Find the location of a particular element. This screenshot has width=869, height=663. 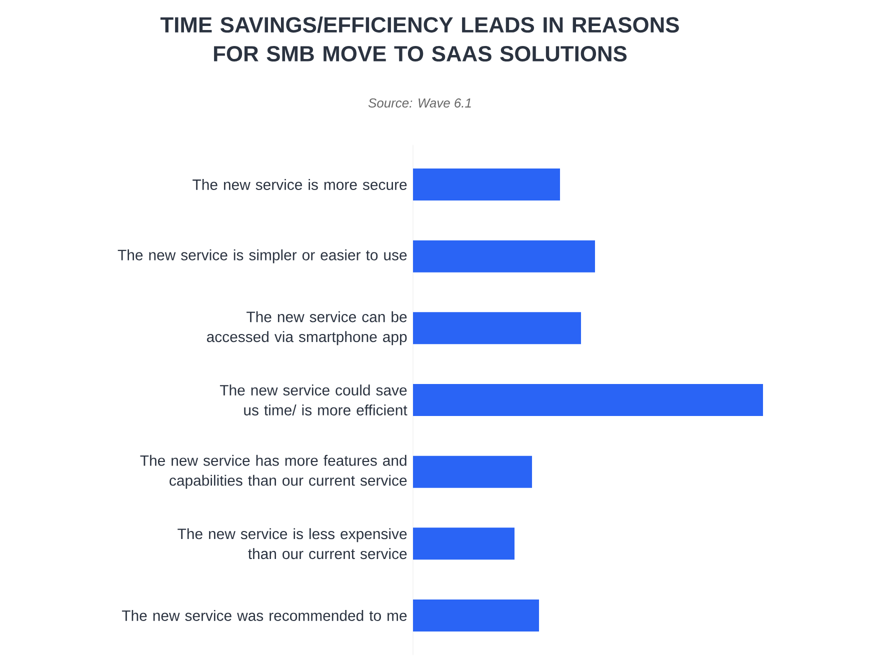

y-tick-label: The new service has more features and capabilities than our current service is located at coordinates (273, 471).